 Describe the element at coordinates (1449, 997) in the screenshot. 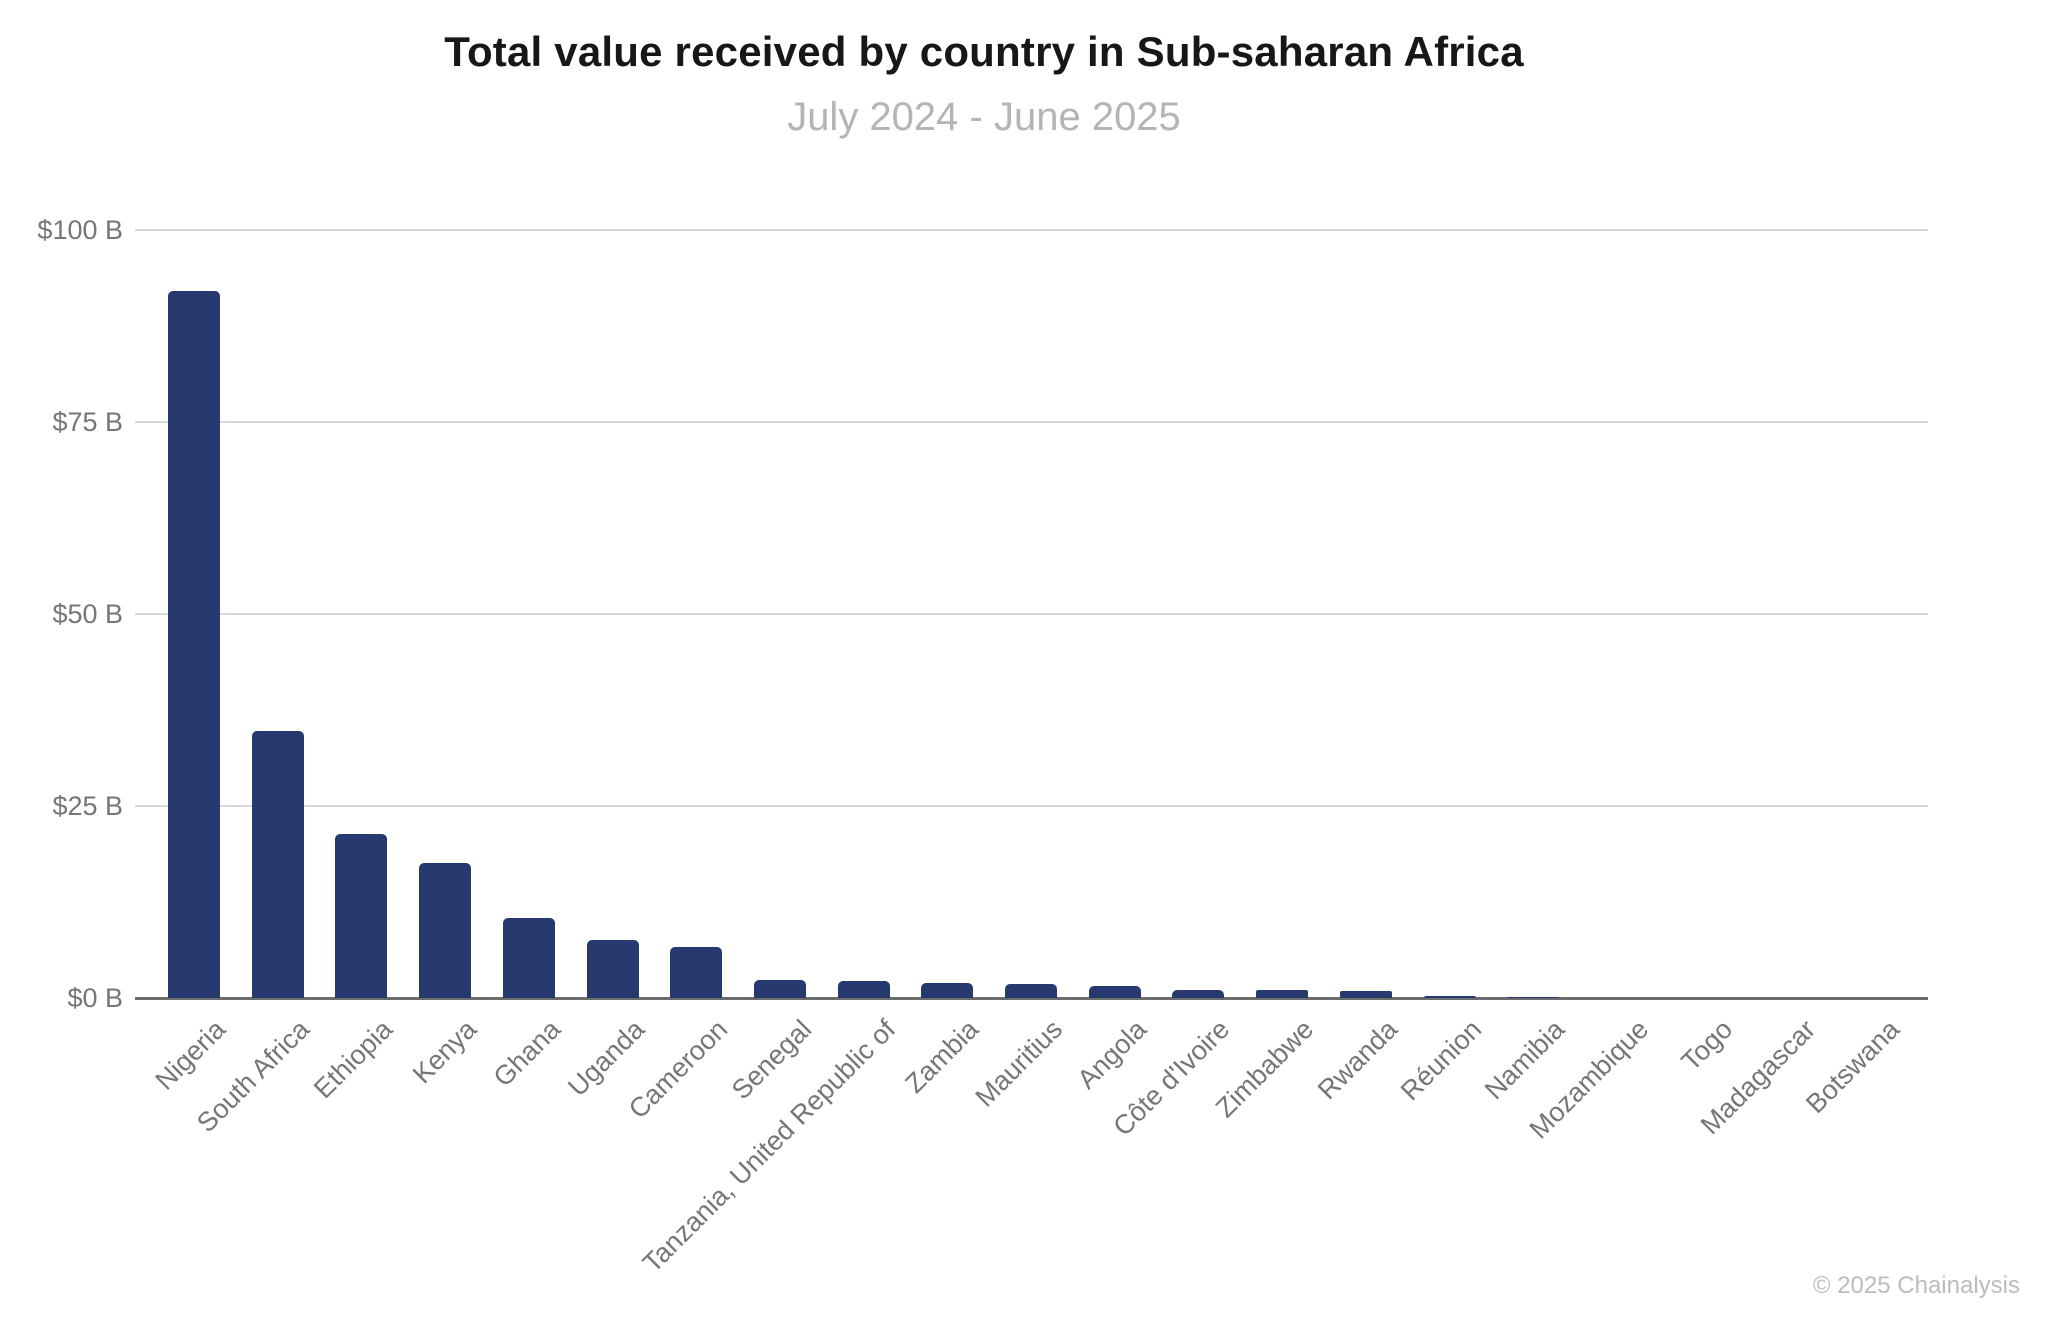

I see `bar-r-union` at that location.